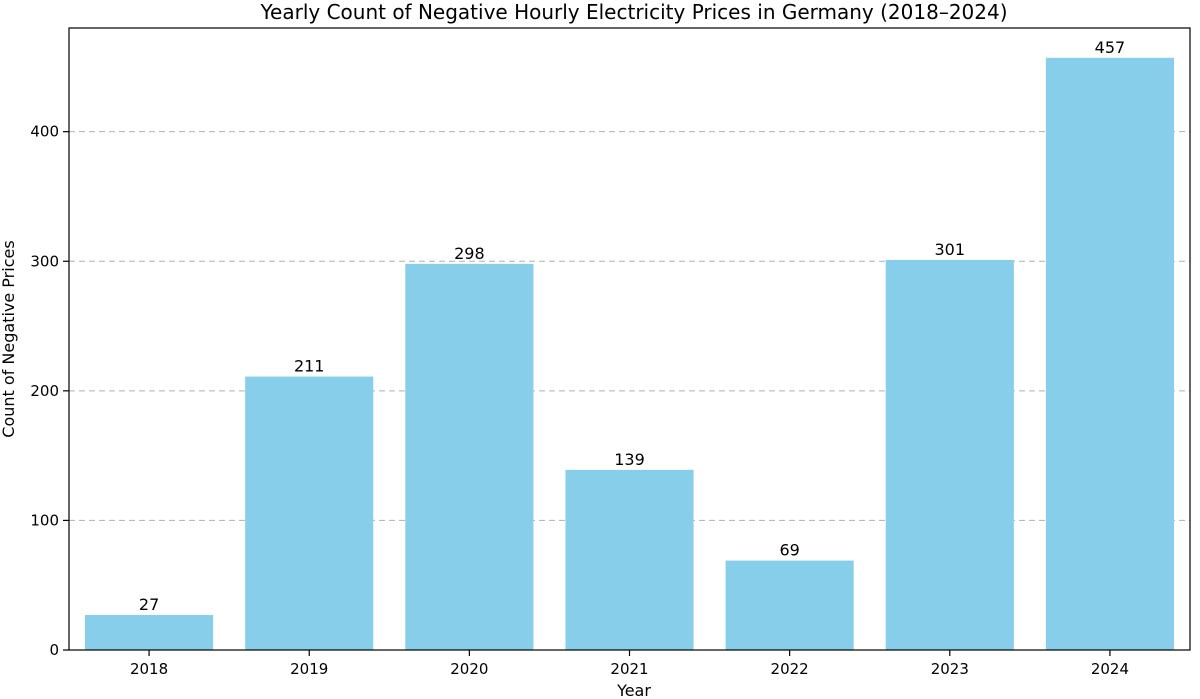 This screenshot has height=699, width=1200. I want to click on data-label-2022: 69, so click(789, 550).